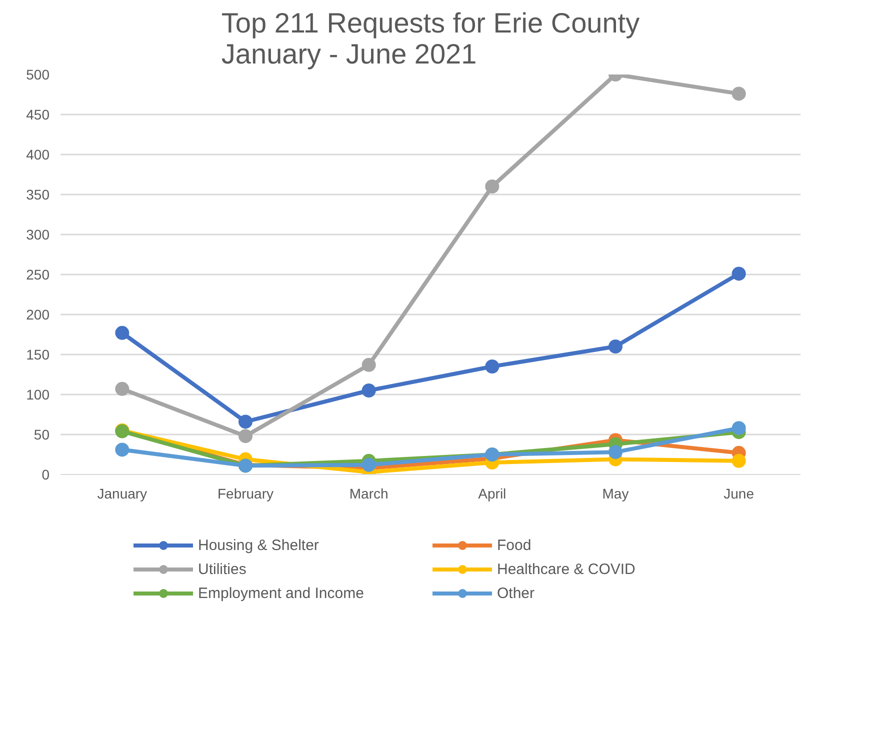  What do you see at coordinates (38, 274) in the screenshot?
I see `y-tick-label: 250` at bounding box center [38, 274].